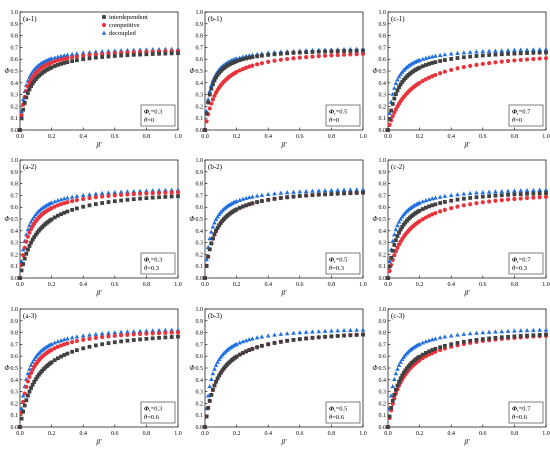 The height and width of the screenshot is (451, 550). What do you see at coordinates (15, 48) in the screenshot?
I see `y-tick-label: 0.7` at bounding box center [15, 48].